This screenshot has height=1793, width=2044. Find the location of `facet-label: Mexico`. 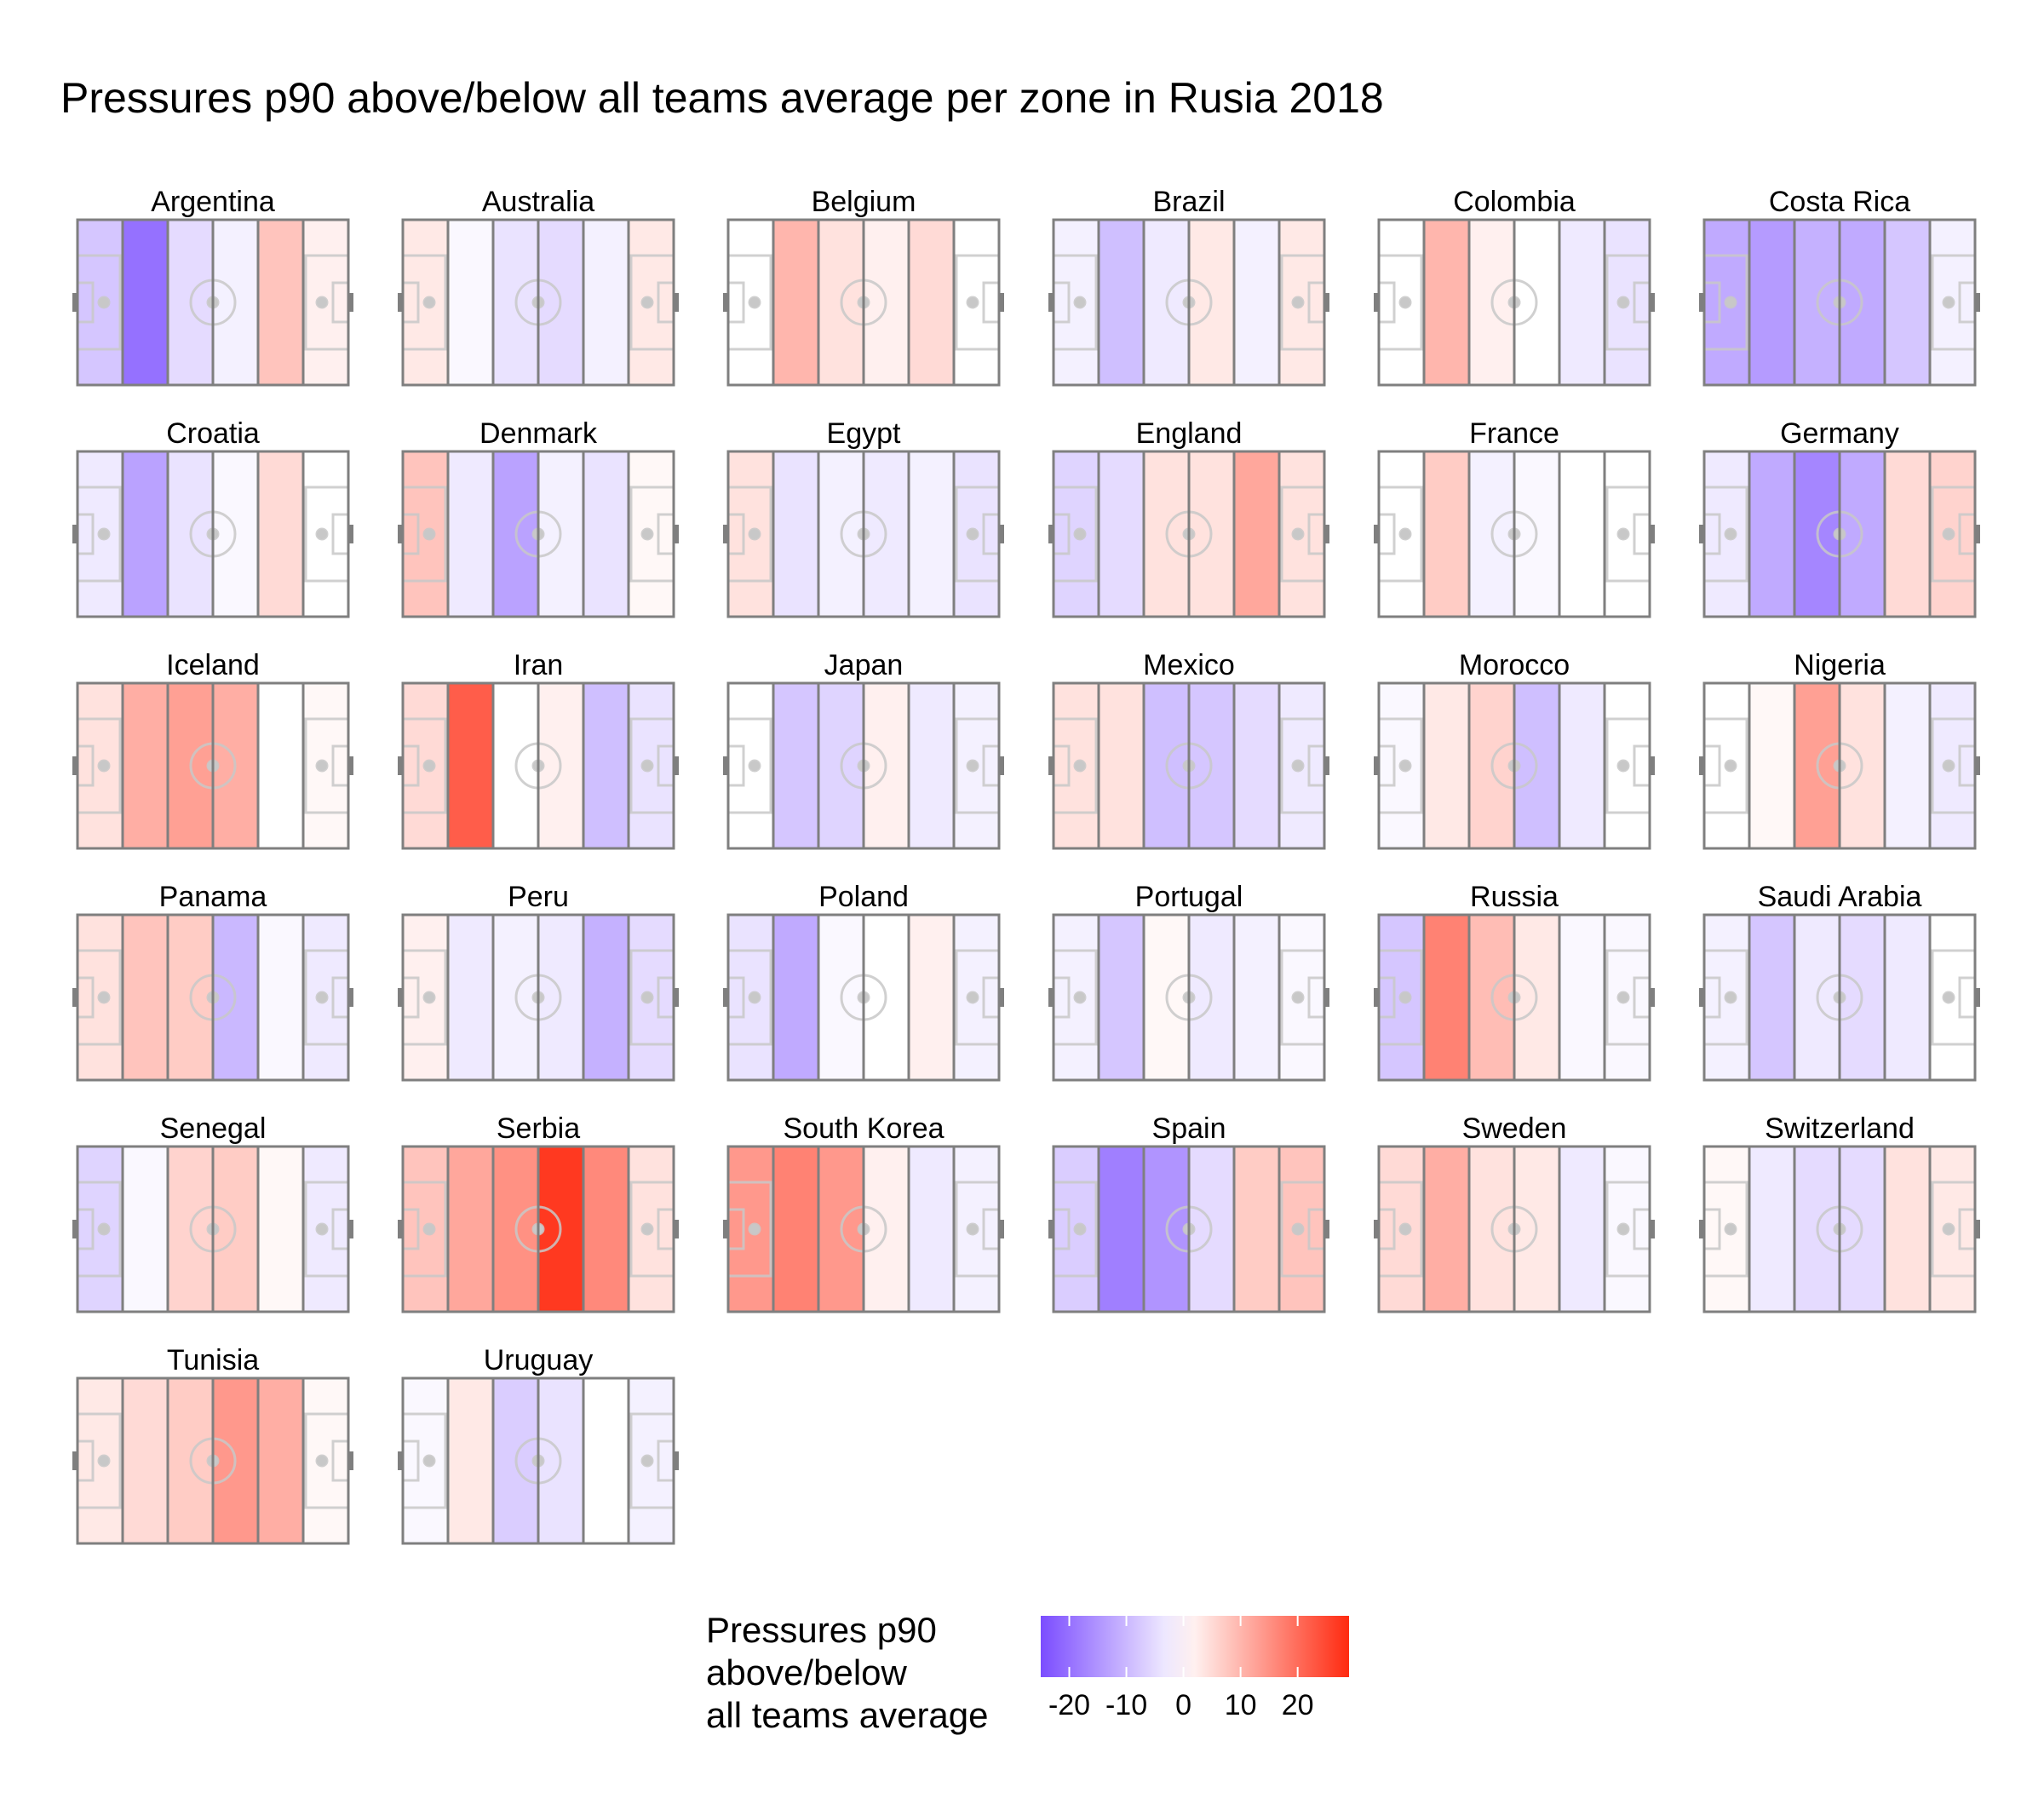

facet-label: Mexico is located at coordinates (1189, 665).